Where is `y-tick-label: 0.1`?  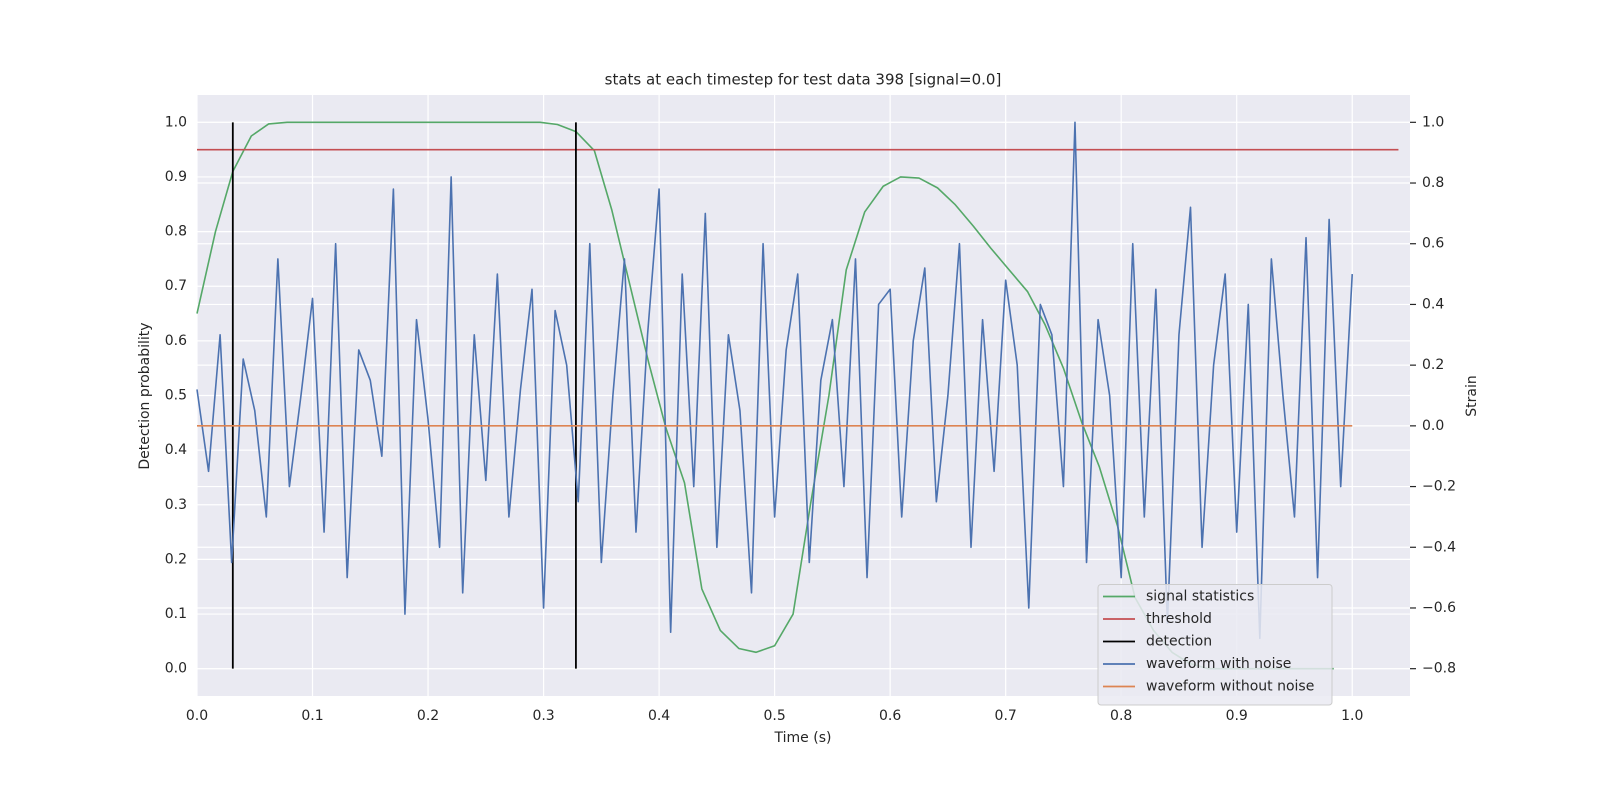 y-tick-label: 0.1 is located at coordinates (176, 614).